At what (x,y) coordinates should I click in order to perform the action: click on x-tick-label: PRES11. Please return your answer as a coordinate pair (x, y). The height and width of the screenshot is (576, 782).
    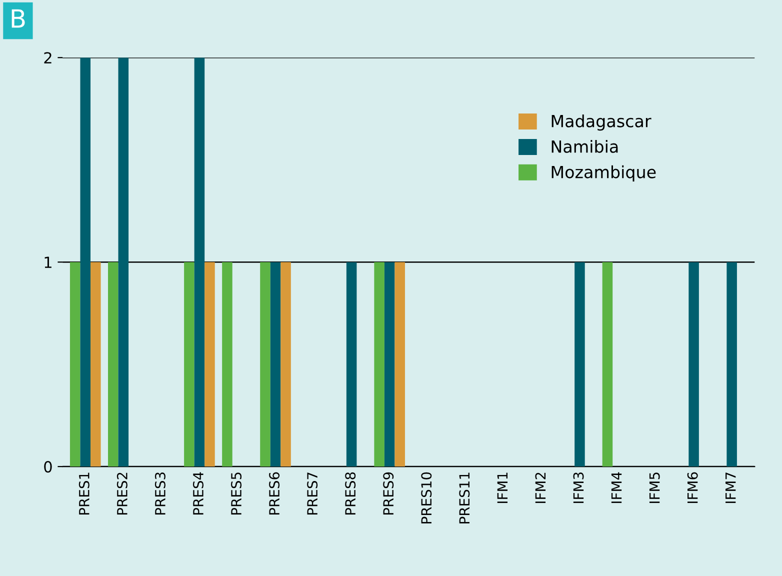
    Looking at the image, I should click on (464, 498).